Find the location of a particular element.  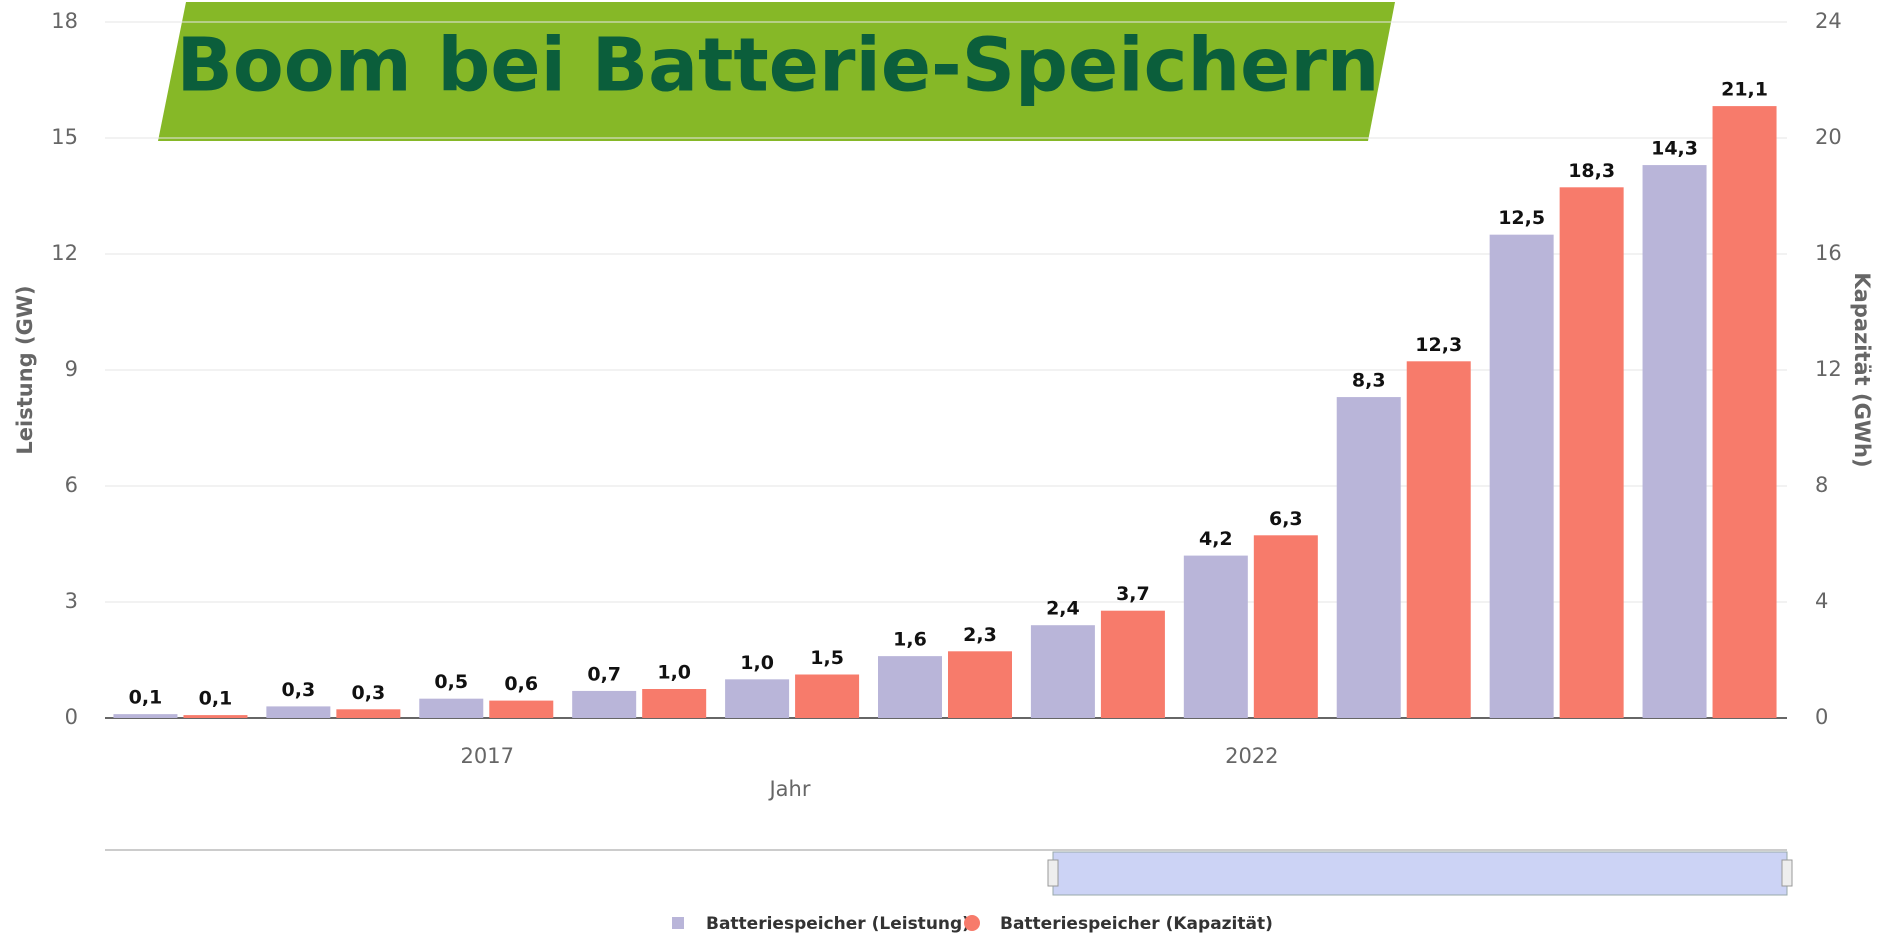

chart-title: Boom bei Batterie-Speichern is located at coordinates (777, 66).